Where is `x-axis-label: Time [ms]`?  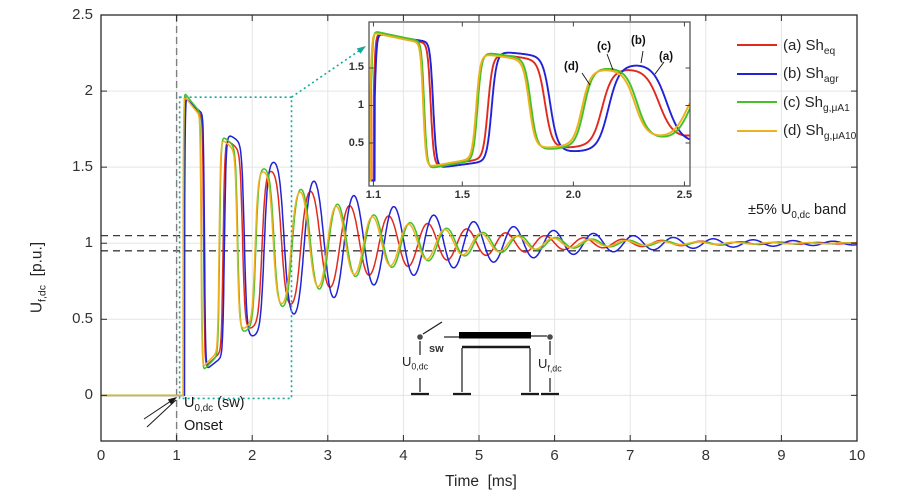 x-axis-label: Time [ms] is located at coordinates (481, 481).